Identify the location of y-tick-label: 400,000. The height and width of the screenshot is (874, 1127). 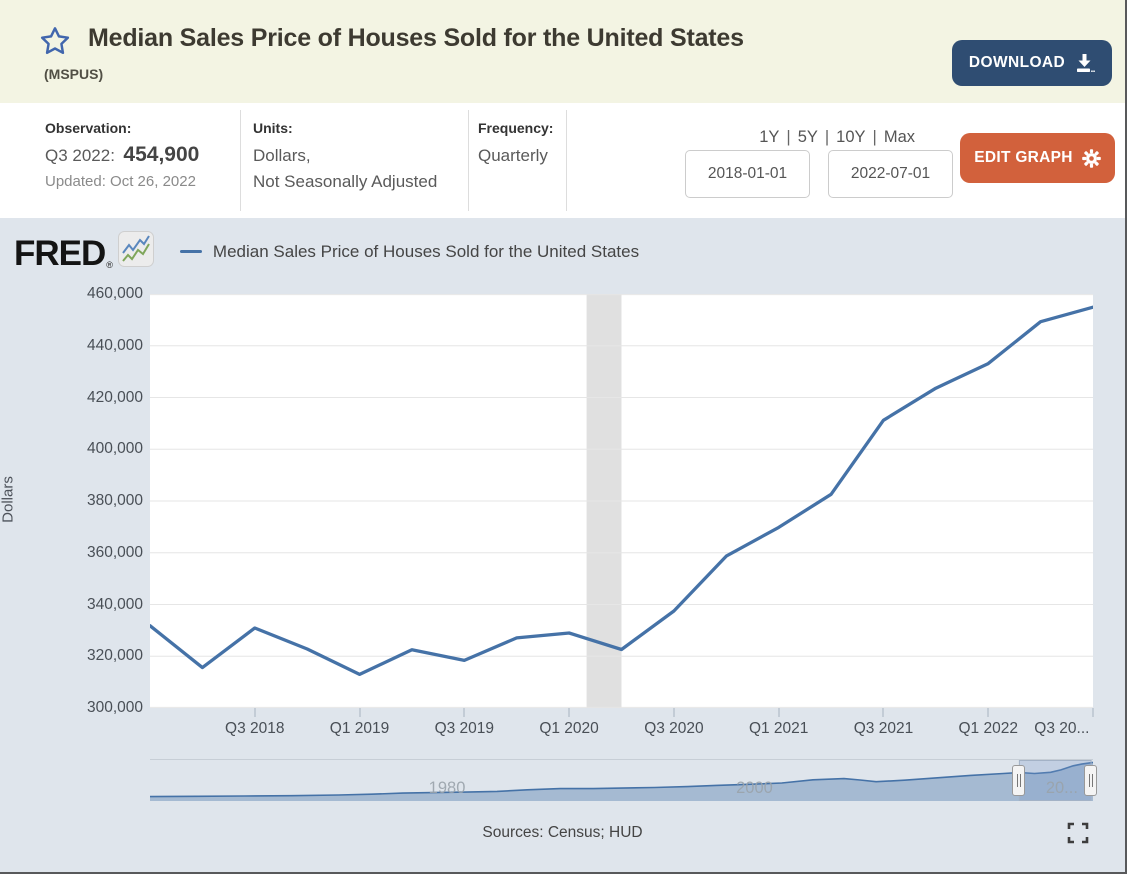
(114, 449).